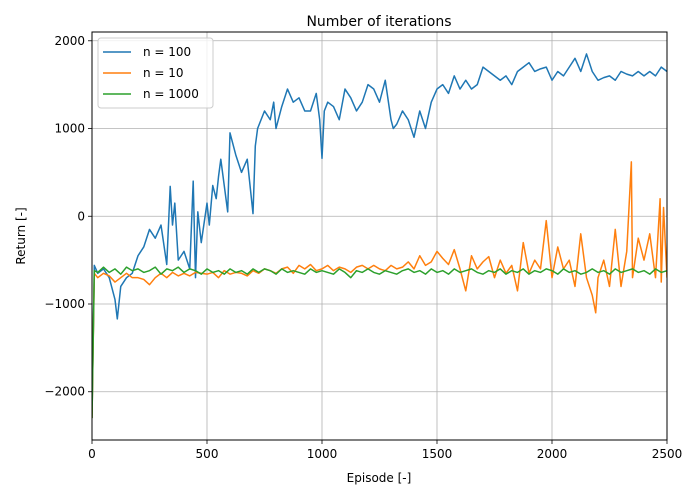 The width and height of the screenshot is (700, 500). What do you see at coordinates (322, 454) in the screenshot?
I see `x-tick-label: 1000` at bounding box center [322, 454].